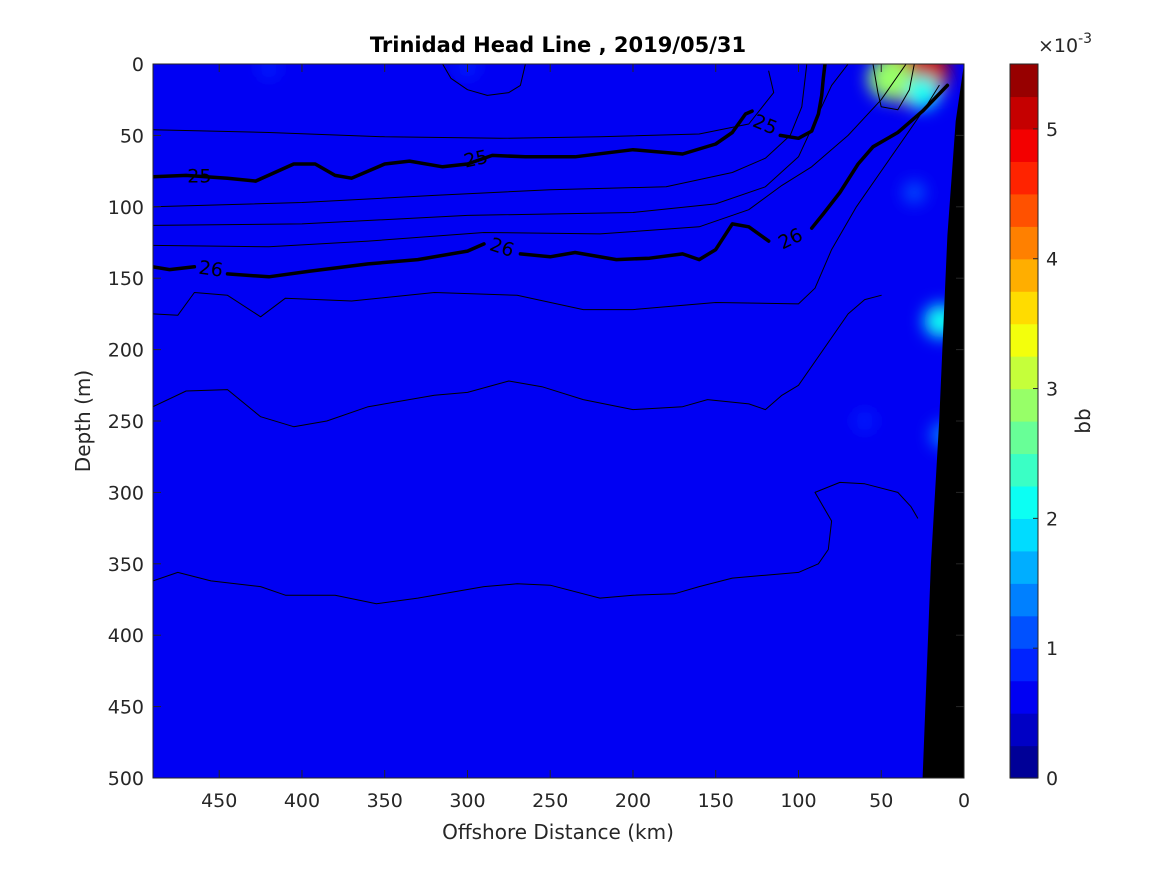 This screenshot has width=1167, height=875. What do you see at coordinates (132, 136) in the screenshot?
I see `y-tick-label-50: 50` at bounding box center [132, 136].